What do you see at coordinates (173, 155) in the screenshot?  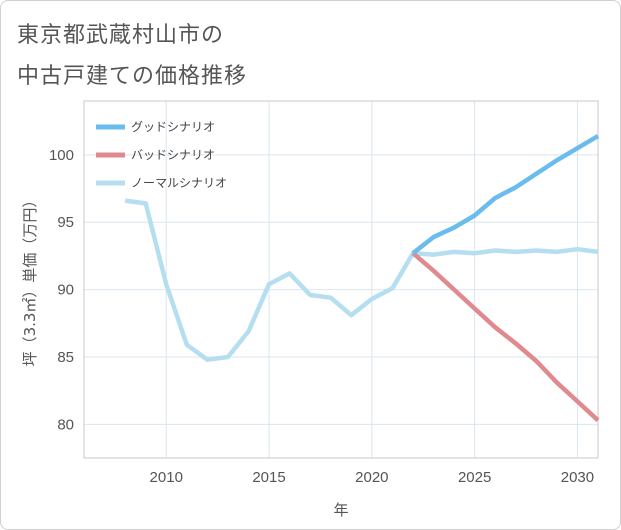 I see `legend-label: バッドシナリオ` at bounding box center [173, 155].